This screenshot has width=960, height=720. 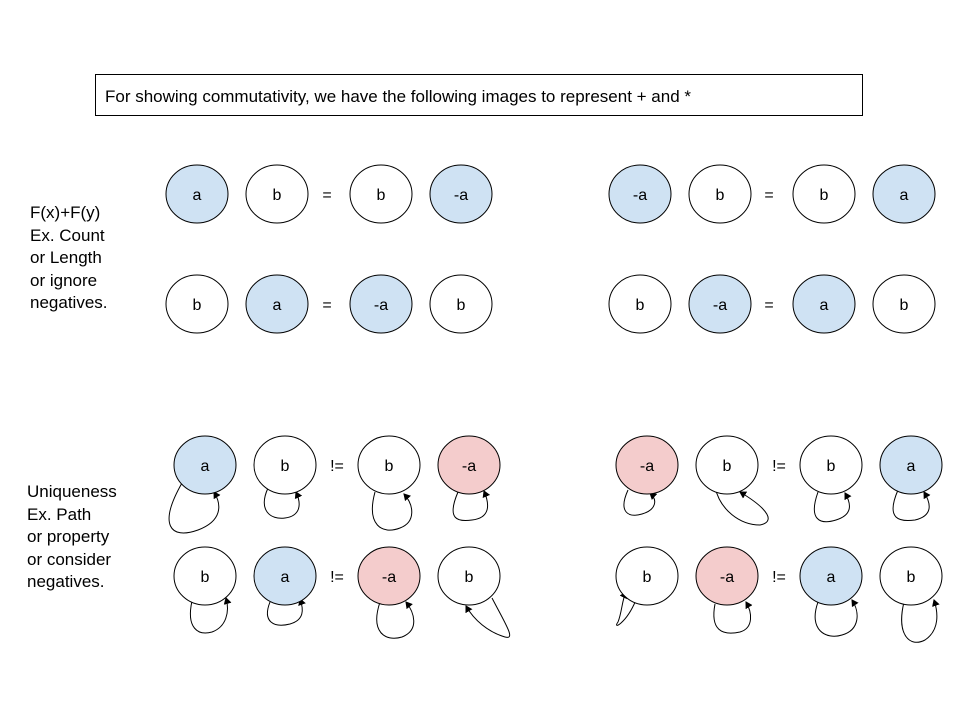 I want to click on equation-row: b -a a b =, so click(x=772, y=304).